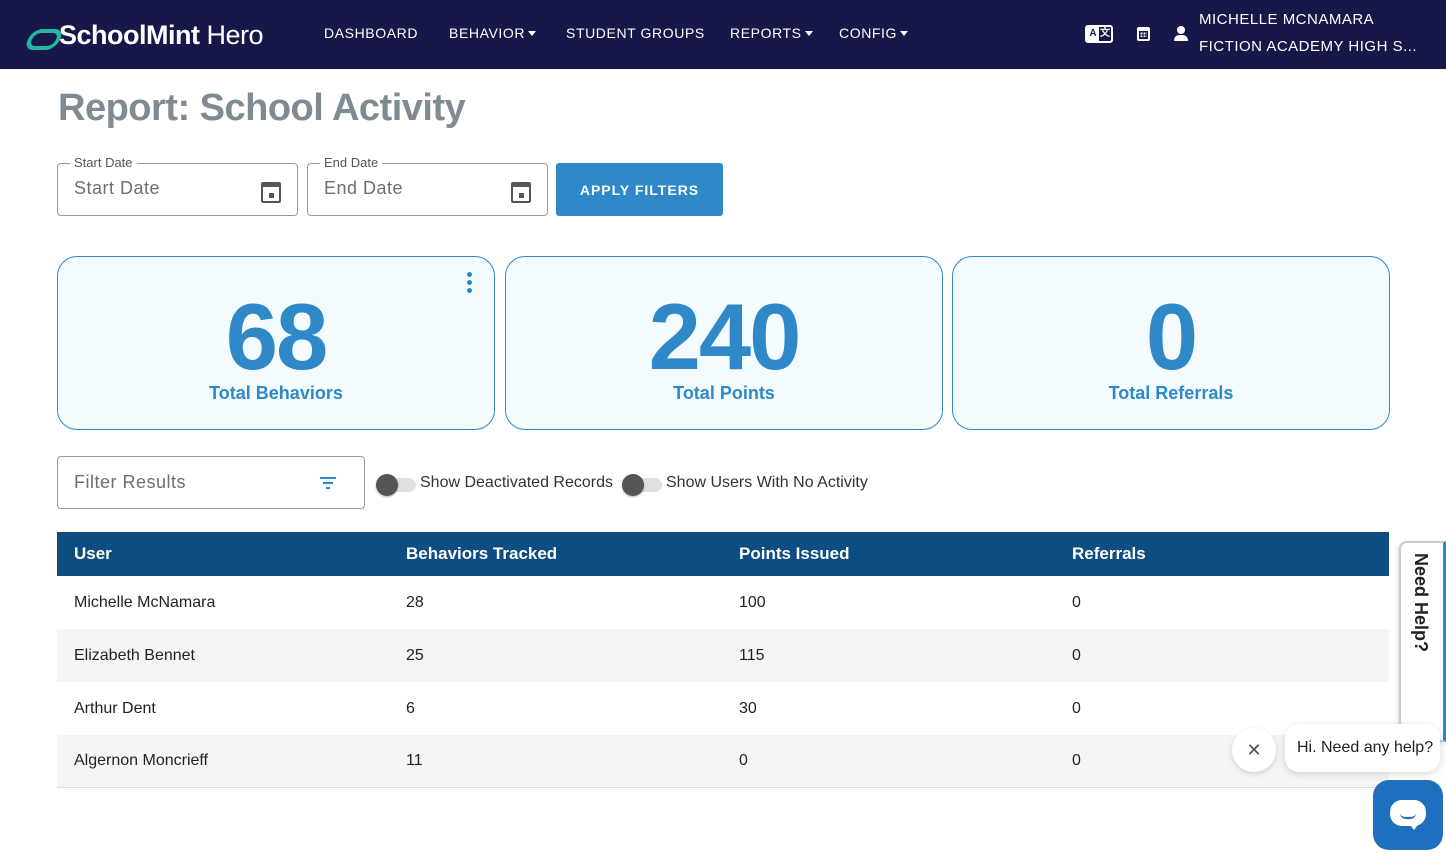 The width and height of the screenshot is (1446, 853). What do you see at coordinates (723, 655) in the screenshot?
I see `table-row: Elizabeth Bennet 25 115 0` at bounding box center [723, 655].